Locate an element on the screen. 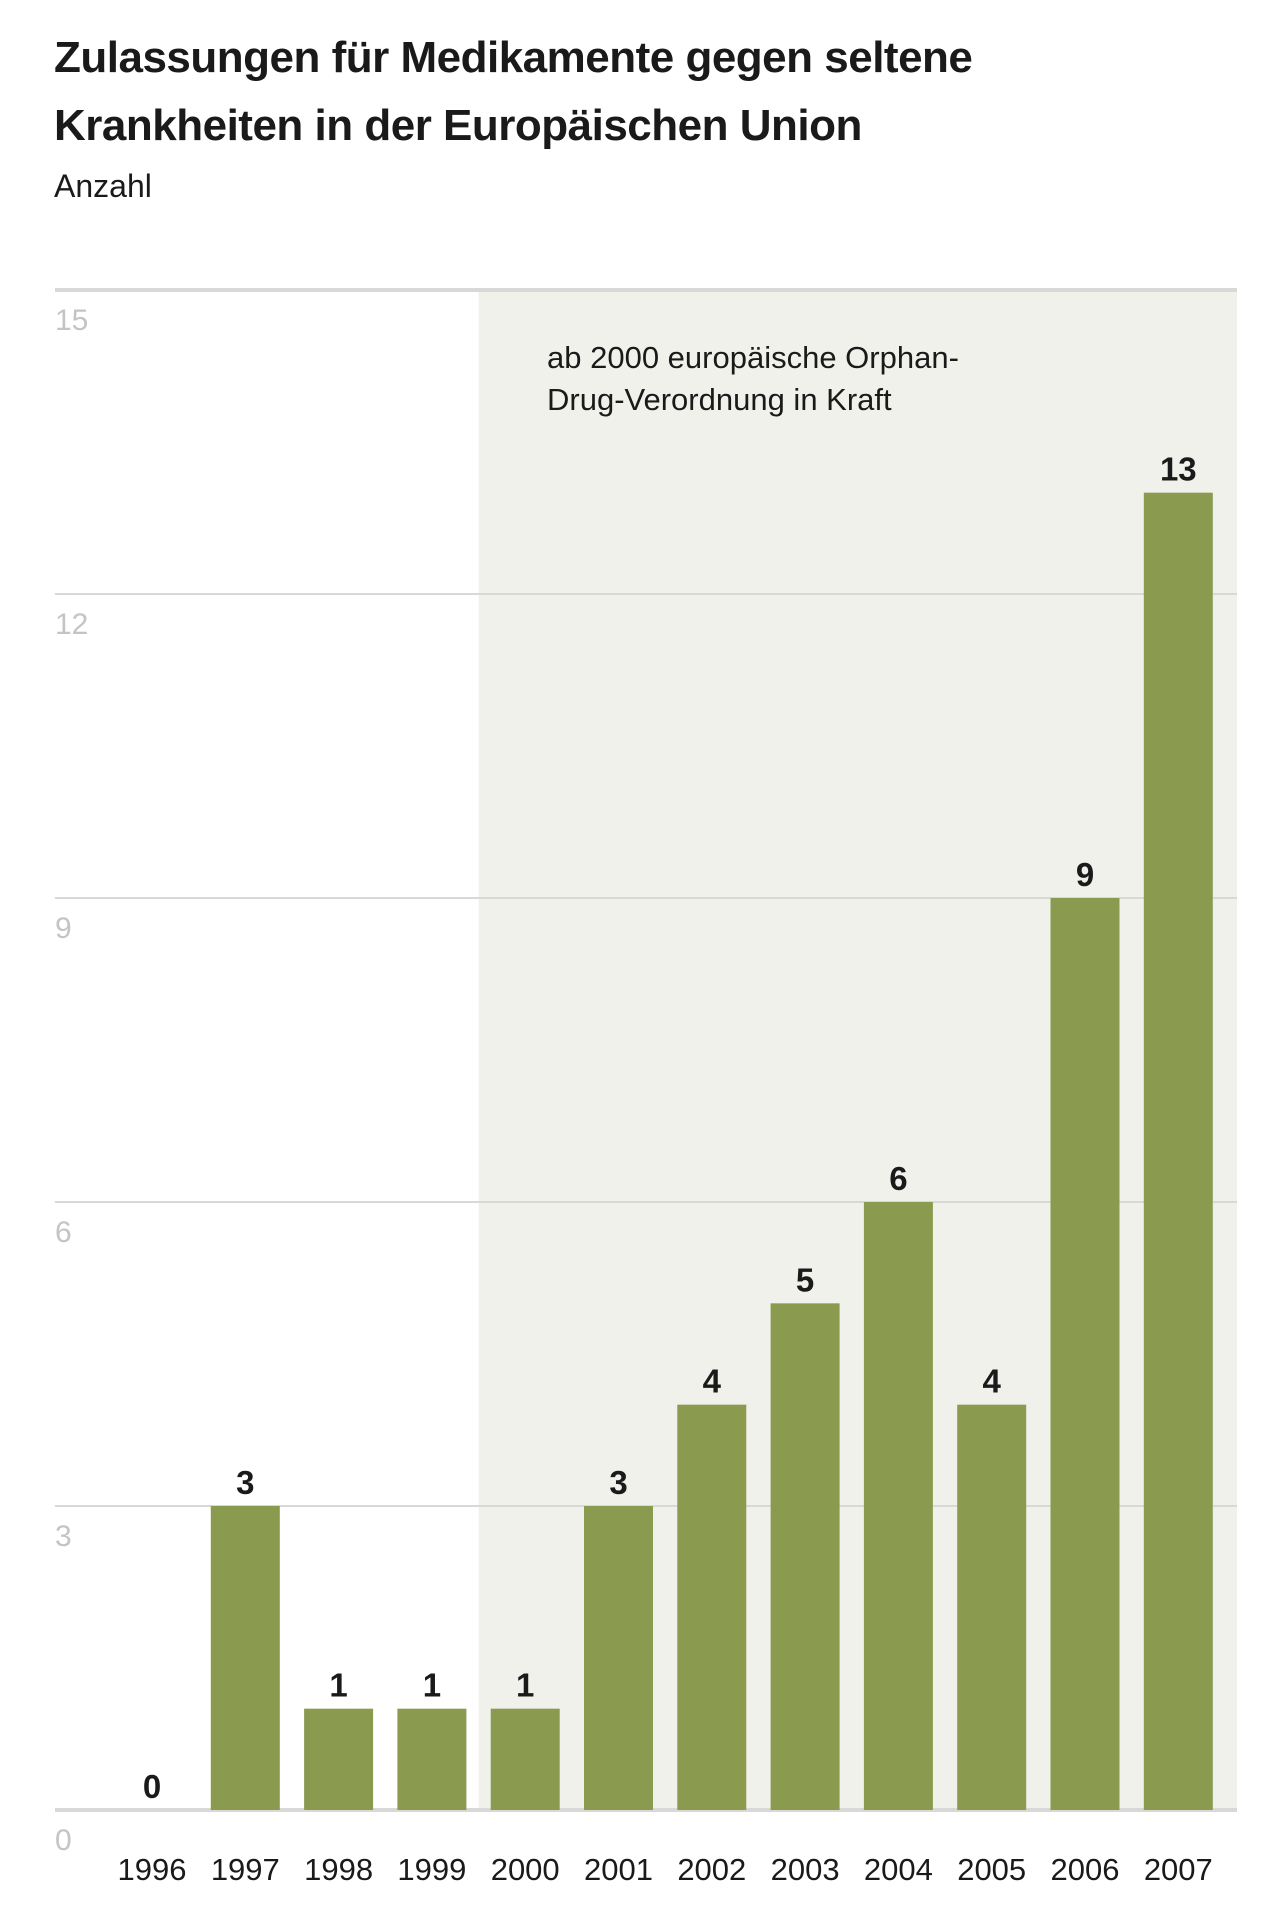 This screenshot has height=1918, width=1279. x-tick-label: 2000 is located at coordinates (525, 1869).